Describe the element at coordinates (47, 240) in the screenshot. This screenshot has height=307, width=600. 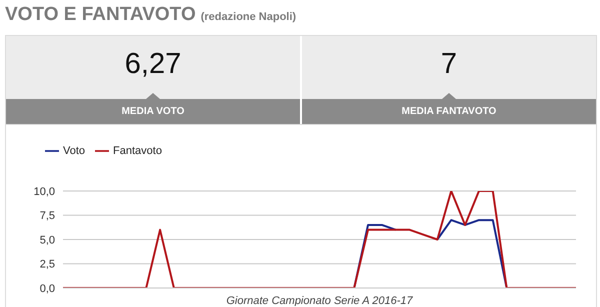
I see `y-tick-label: 5,0` at that location.